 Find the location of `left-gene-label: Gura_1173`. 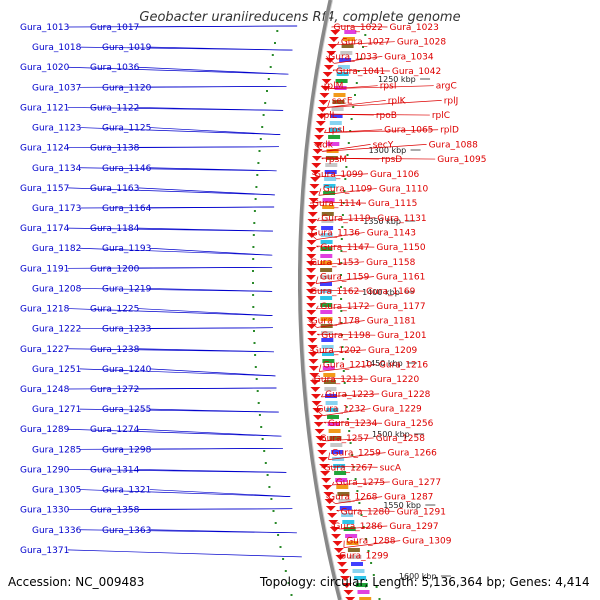

left-gene-label: Gura_1173 is located at coordinates (56, 209).